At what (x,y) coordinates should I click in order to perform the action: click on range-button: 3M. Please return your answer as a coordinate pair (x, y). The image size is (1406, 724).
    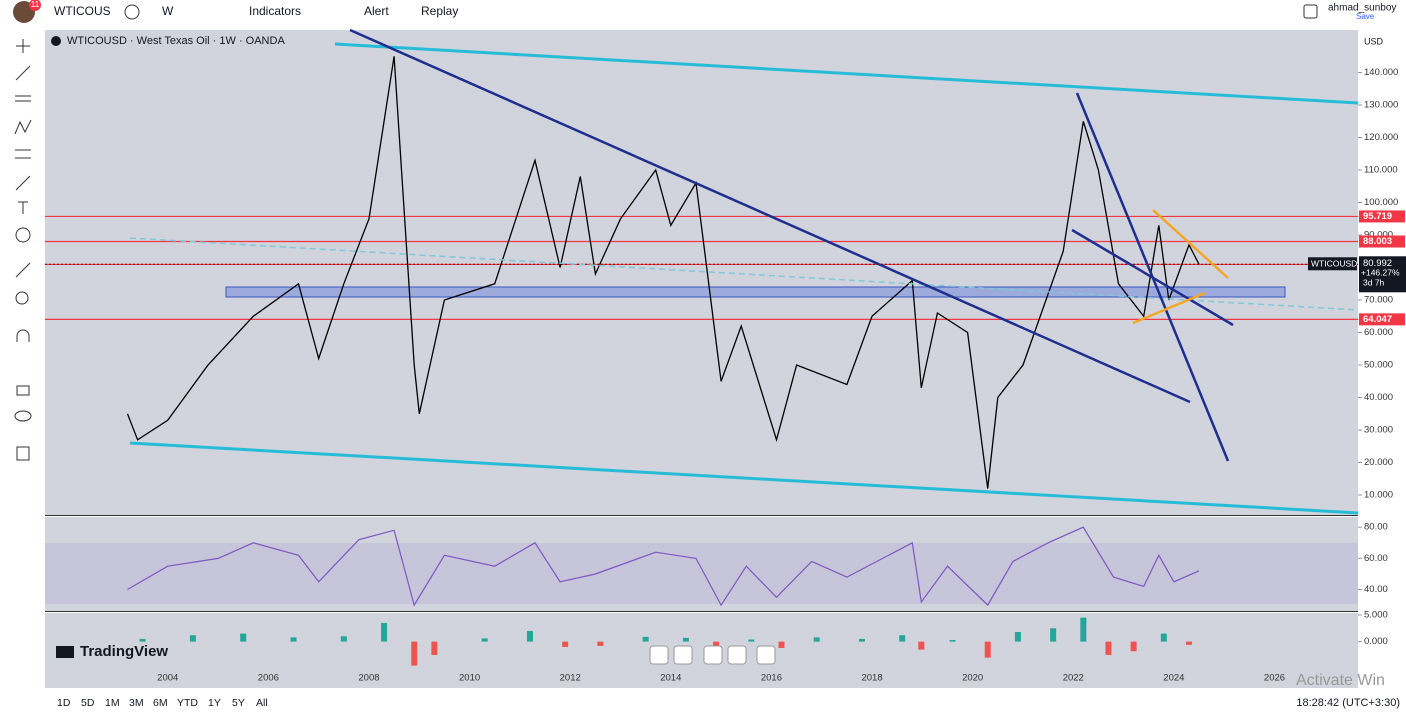
    Looking at the image, I should click on (136, 703).